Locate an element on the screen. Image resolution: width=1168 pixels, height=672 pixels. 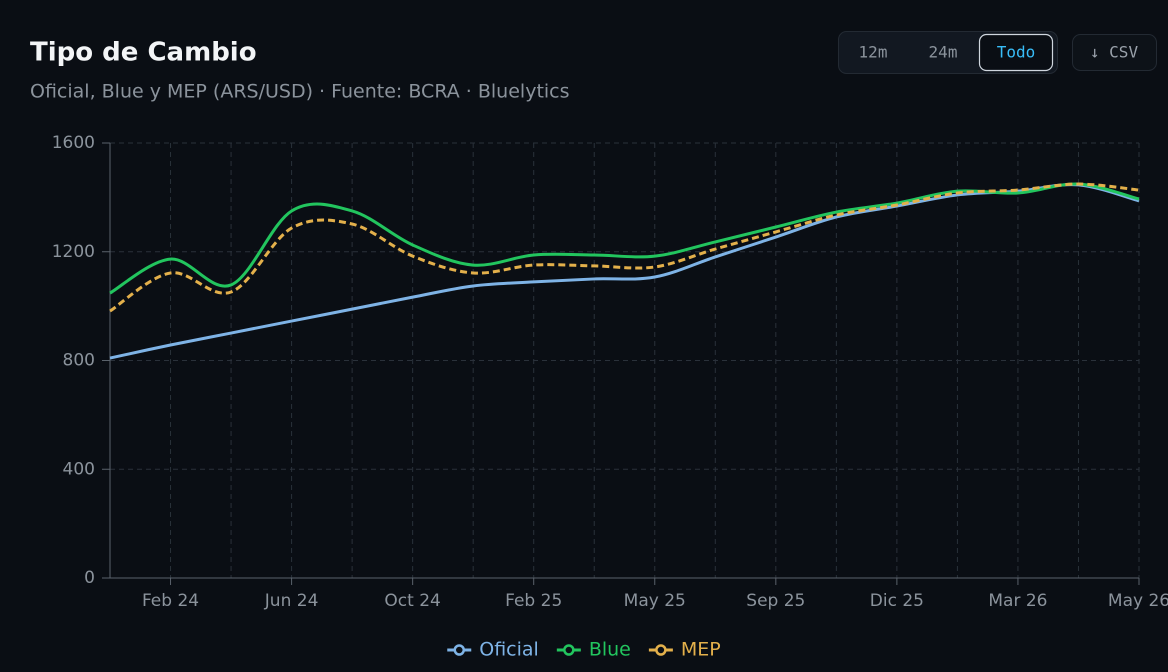
range-button: 12m is located at coordinates (873, 52).